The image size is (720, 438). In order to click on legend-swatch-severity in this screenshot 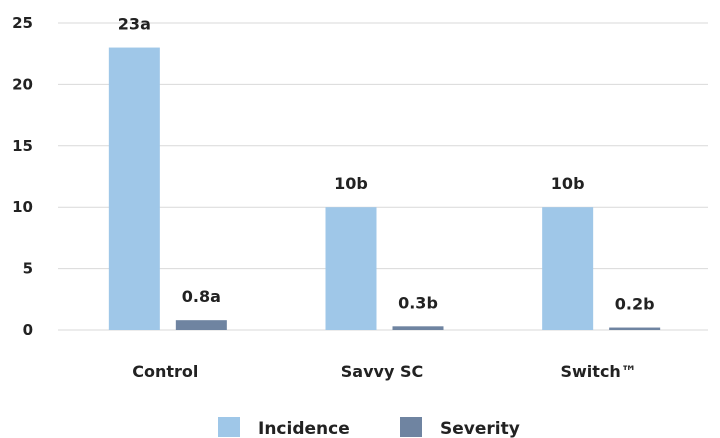, I will do `click(411, 427)`.